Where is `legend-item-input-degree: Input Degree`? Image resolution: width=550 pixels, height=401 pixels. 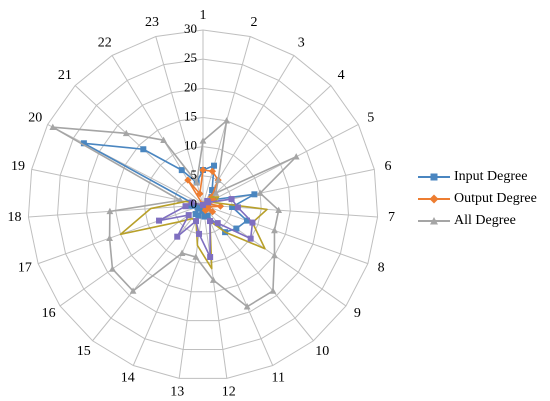 legend-item-input-degree: Input Degree is located at coordinates (477, 177).